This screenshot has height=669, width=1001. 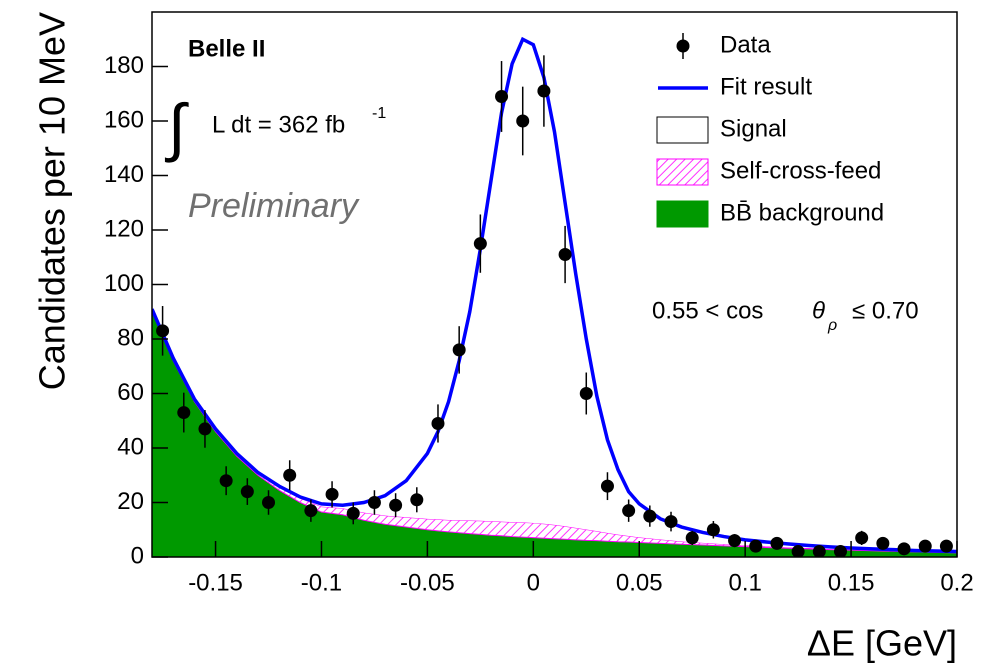 What do you see at coordinates (683, 46) in the screenshot?
I see `legend-marker` at bounding box center [683, 46].